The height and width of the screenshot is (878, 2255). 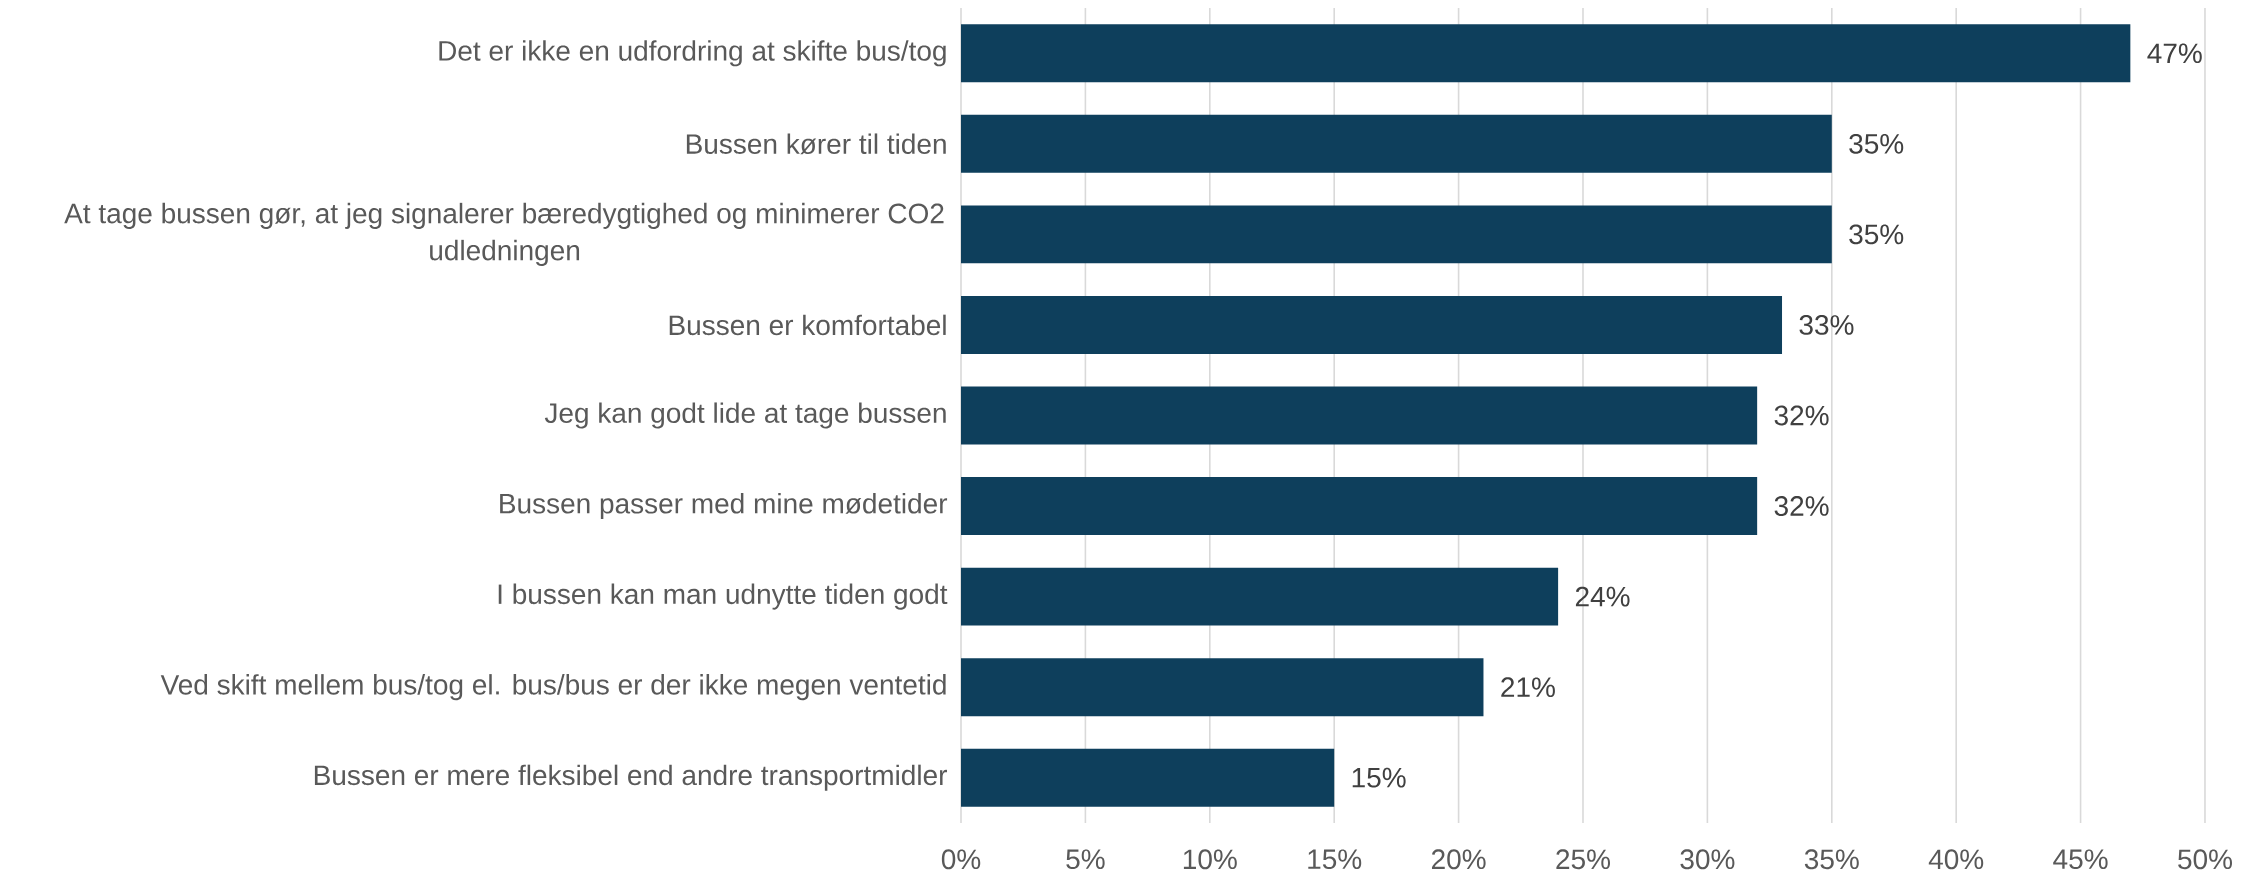 What do you see at coordinates (1379, 777) in the screenshot?
I see `data-label: 15%` at bounding box center [1379, 777].